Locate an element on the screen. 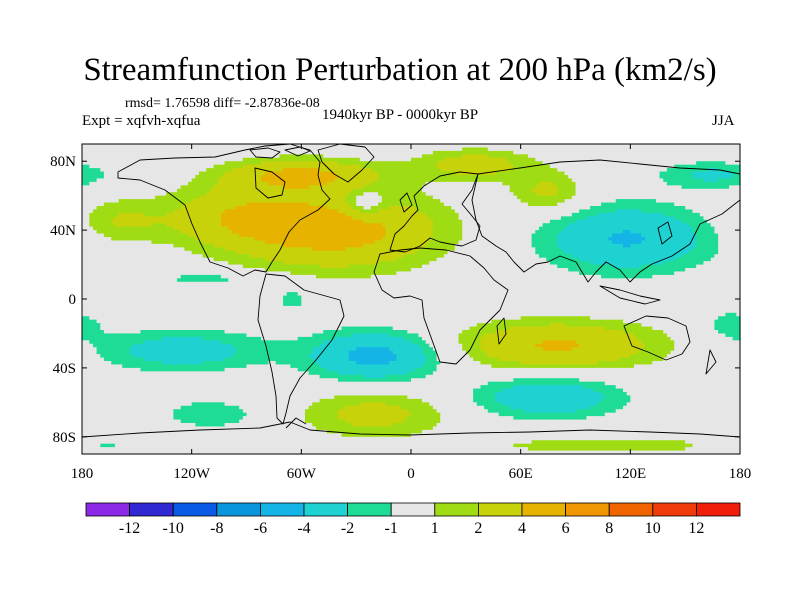 The image size is (800, 600). colorbar-label: 10 is located at coordinates (653, 528).